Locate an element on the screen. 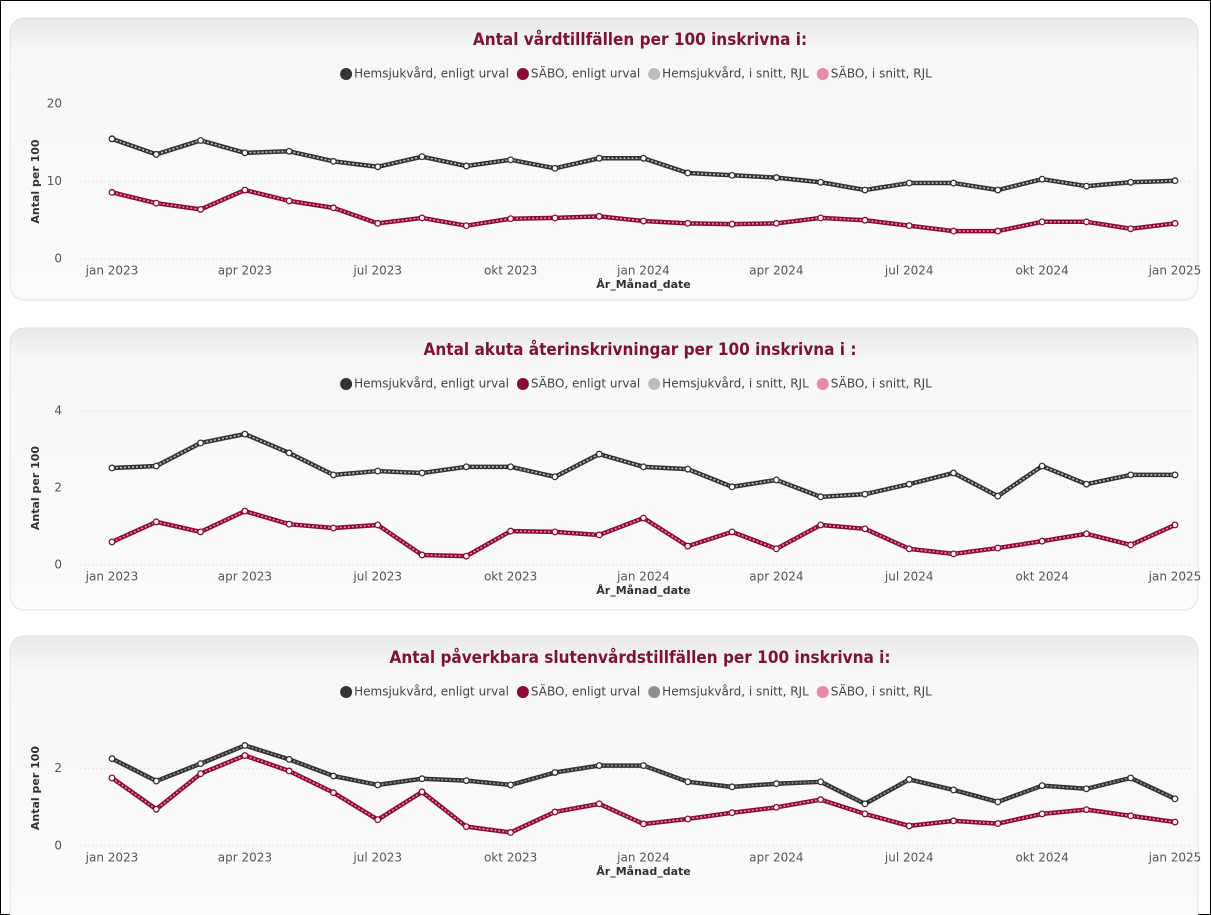 The width and height of the screenshot is (1211, 915). x-tick-label: jan 2025 is located at coordinates (1175, 858).